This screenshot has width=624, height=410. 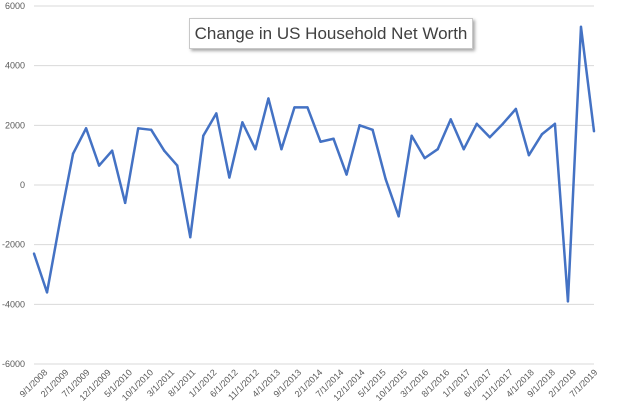 I want to click on y-tick-label: -2000, so click(x=13, y=245).